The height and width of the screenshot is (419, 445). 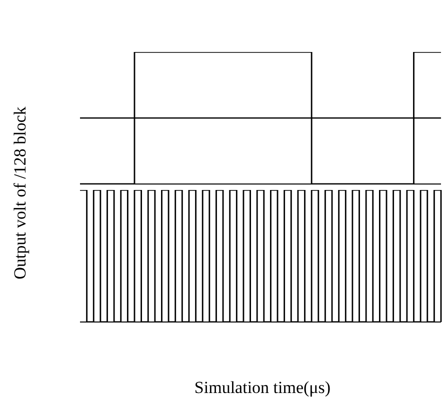 What do you see at coordinates (262, 388) in the screenshot?
I see `x-axis-title: Simulation time(μs)` at bounding box center [262, 388].